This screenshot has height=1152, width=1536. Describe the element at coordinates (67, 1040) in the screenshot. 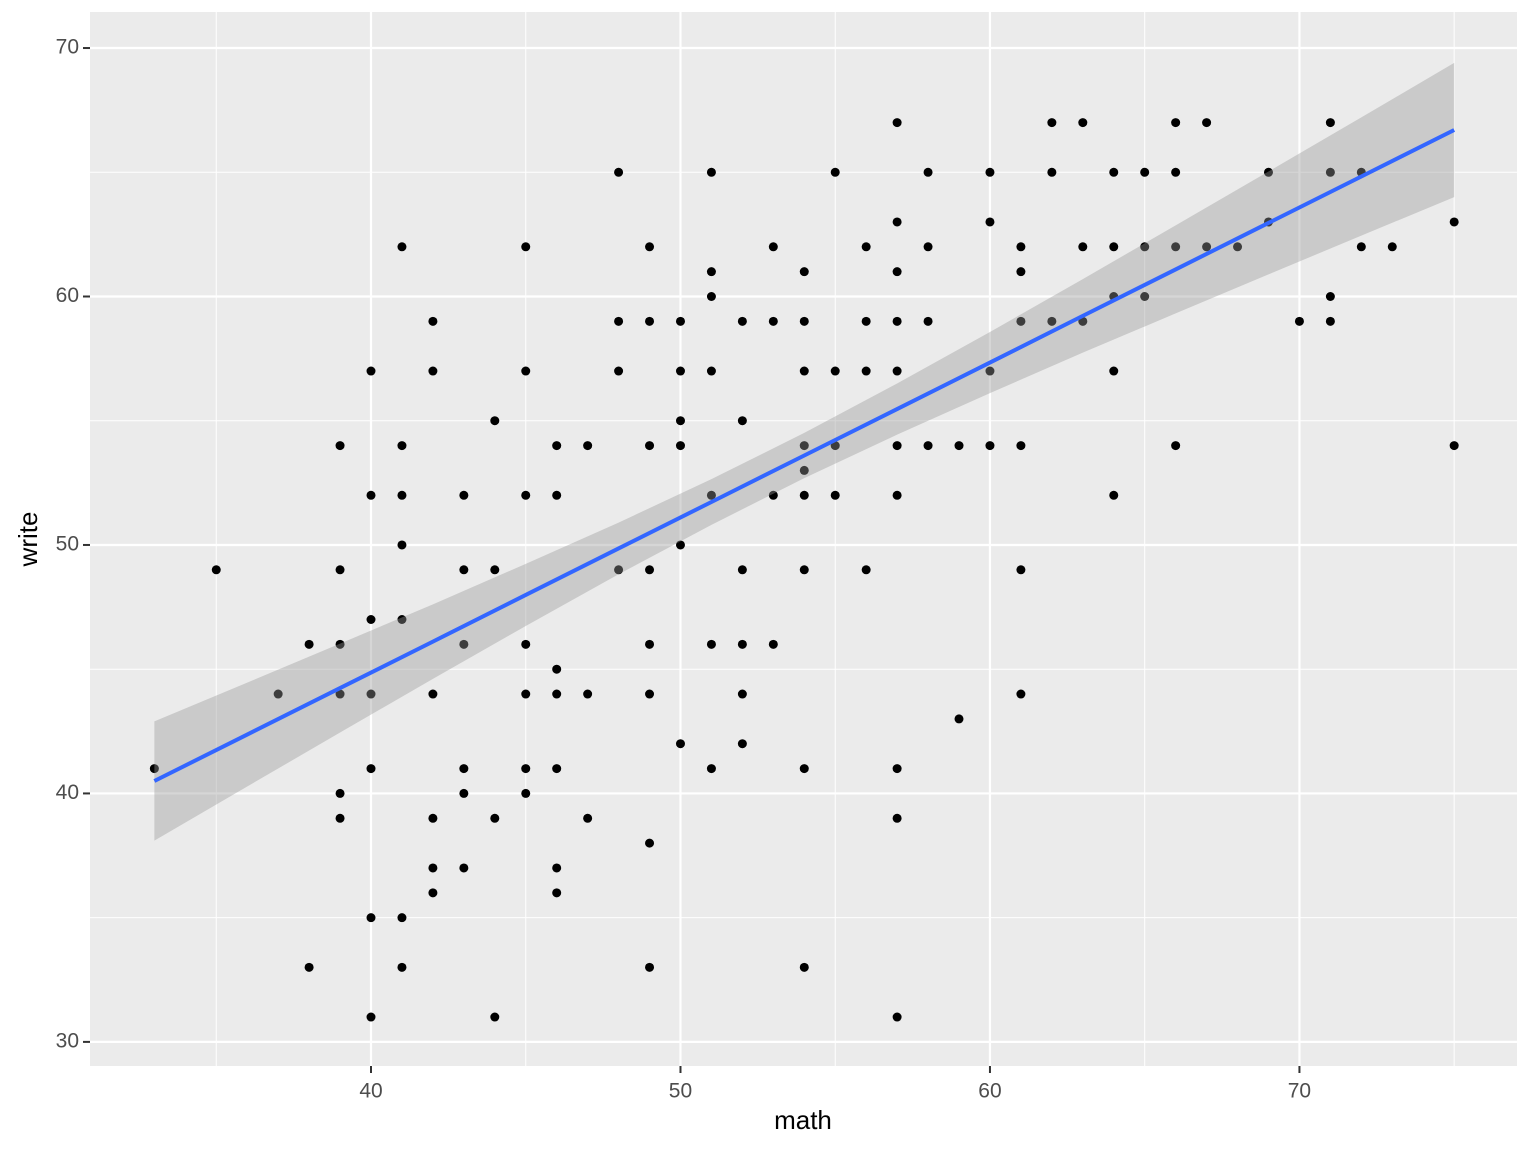

I see `y-tick-label: 30` at that location.